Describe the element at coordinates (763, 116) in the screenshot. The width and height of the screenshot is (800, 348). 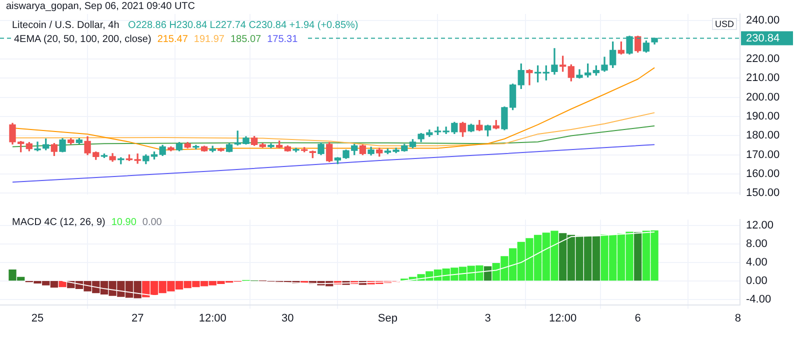
I see `y-tick-label: 190.00` at that location.